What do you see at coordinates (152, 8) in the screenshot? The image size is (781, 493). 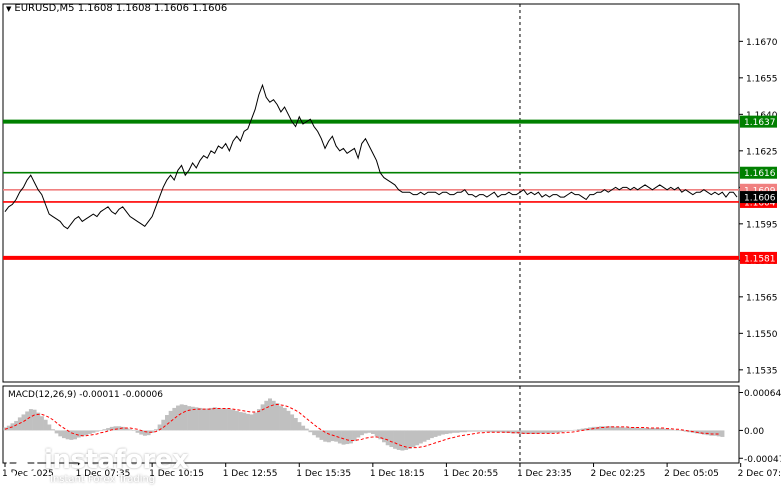 I see `ohlc-values: 1.1608 1.1608 1.1606 1.1606` at bounding box center [152, 8].